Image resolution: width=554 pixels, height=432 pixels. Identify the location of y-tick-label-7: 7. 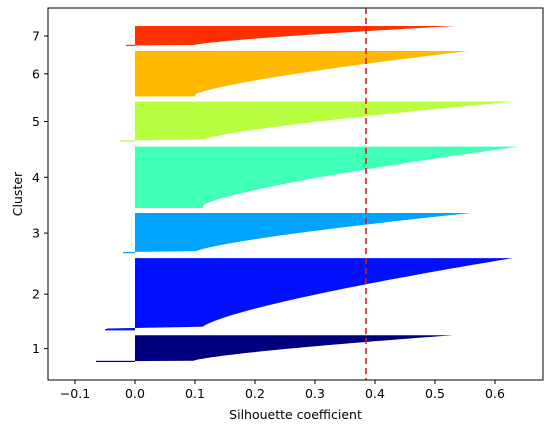
(36, 36).